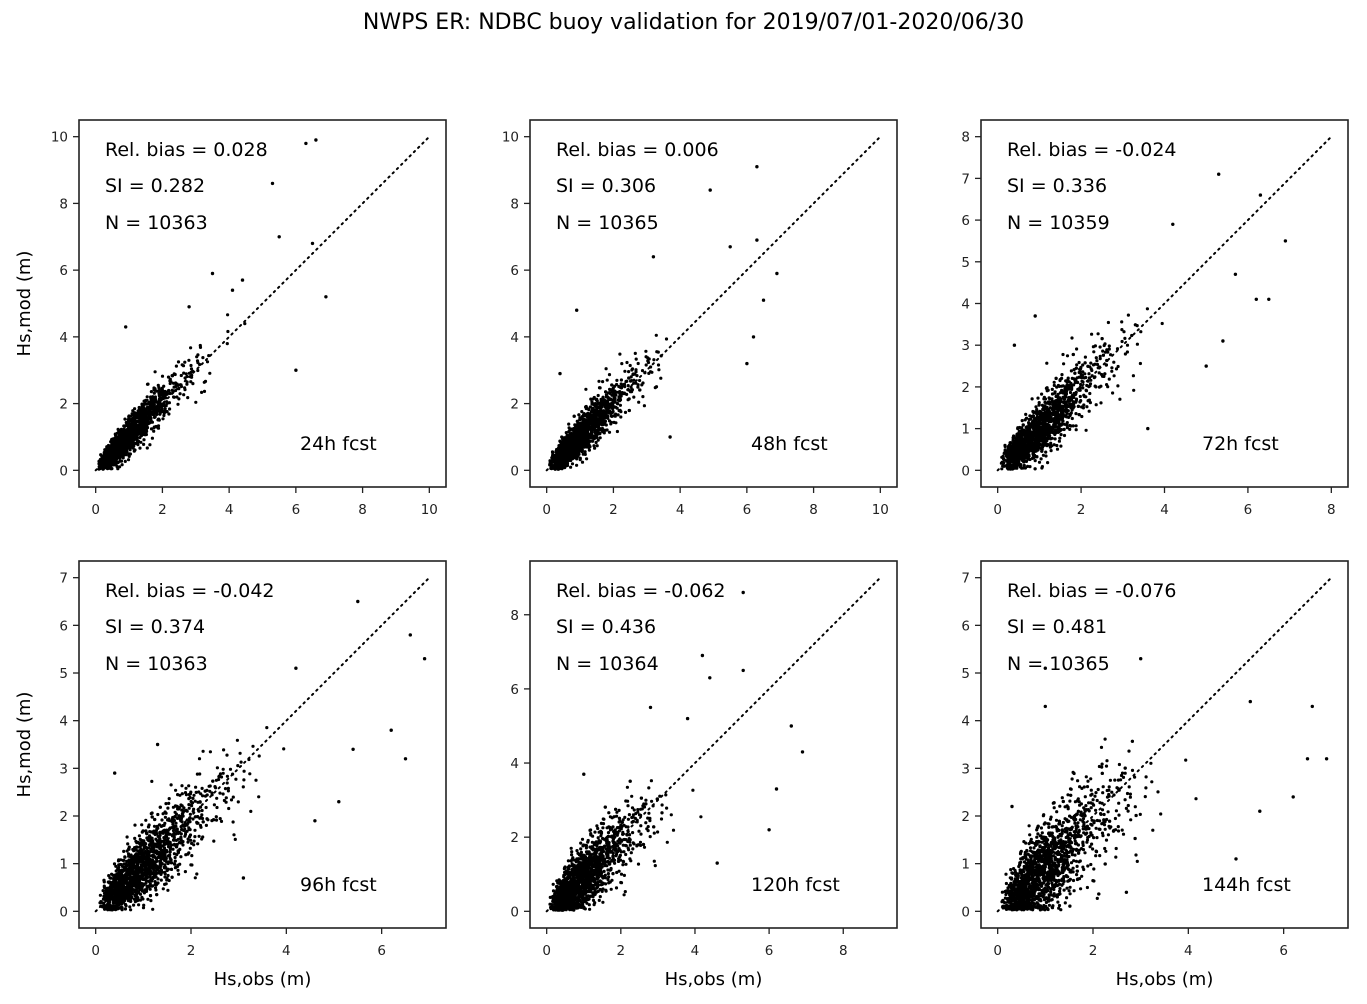 This screenshot has width=1367, height=1004. Describe the element at coordinates (965, 388) in the screenshot. I see `y-tick-label: 2` at that location.